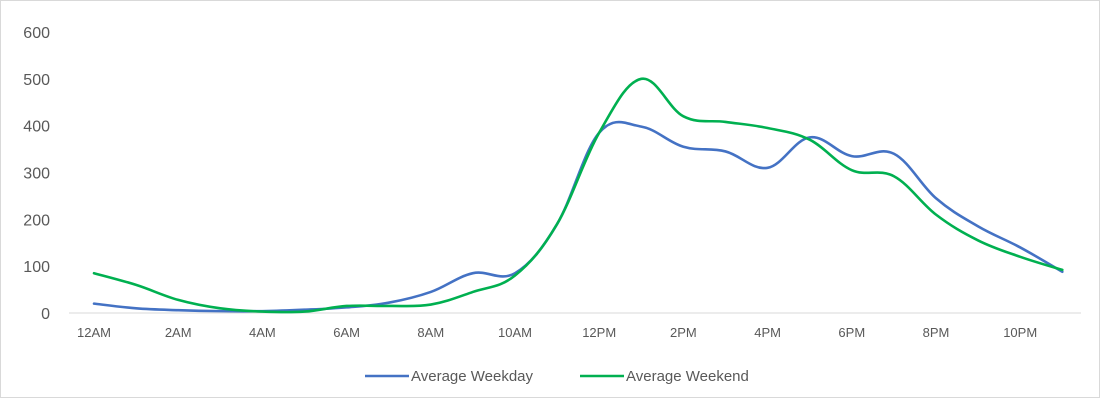 The image size is (1102, 401). What do you see at coordinates (36, 80) in the screenshot?
I see `y-tick-label: 500` at bounding box center [36, 80].